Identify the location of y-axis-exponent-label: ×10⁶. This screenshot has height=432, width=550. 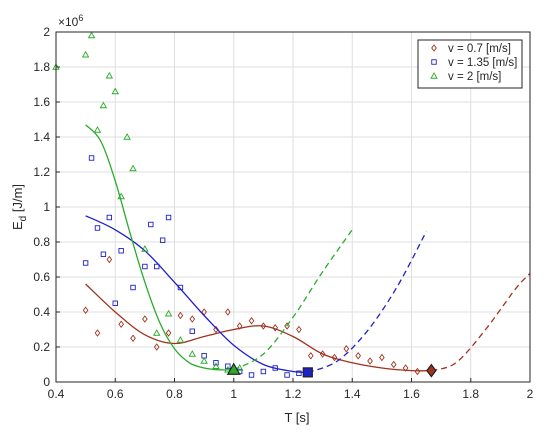
(70, 21).